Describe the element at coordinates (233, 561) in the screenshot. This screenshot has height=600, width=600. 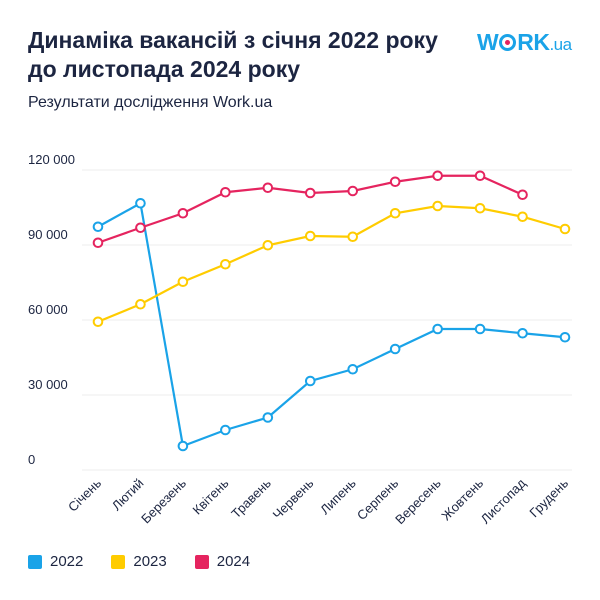
I see `legend-label: 2024` at that location.